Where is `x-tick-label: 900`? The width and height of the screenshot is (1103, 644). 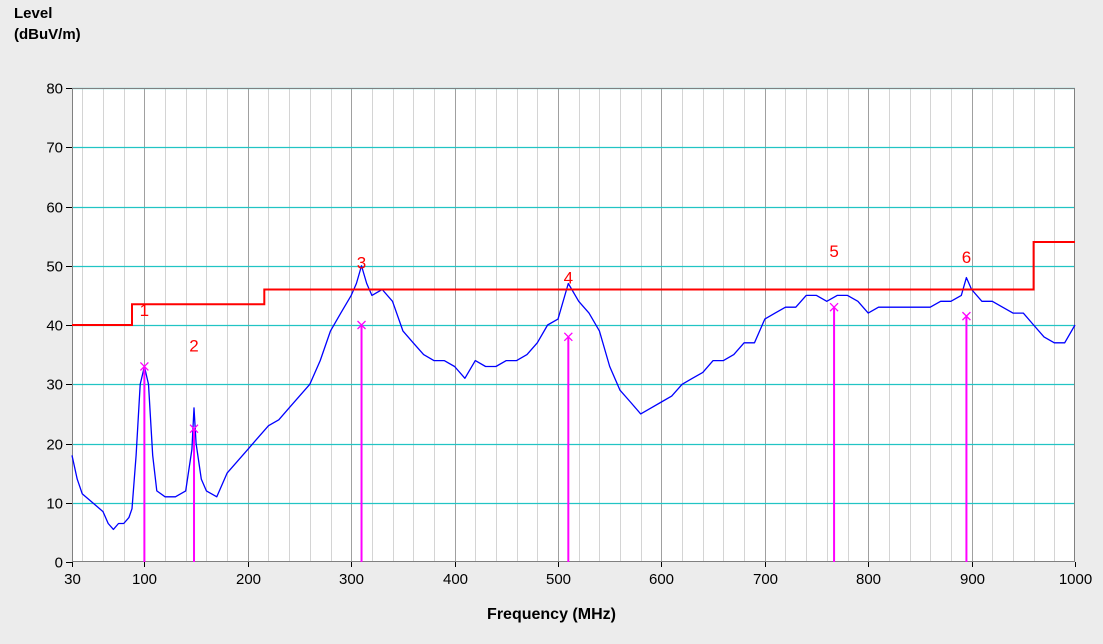 x-tick-label: 900 is located at coordinates (972, 579).